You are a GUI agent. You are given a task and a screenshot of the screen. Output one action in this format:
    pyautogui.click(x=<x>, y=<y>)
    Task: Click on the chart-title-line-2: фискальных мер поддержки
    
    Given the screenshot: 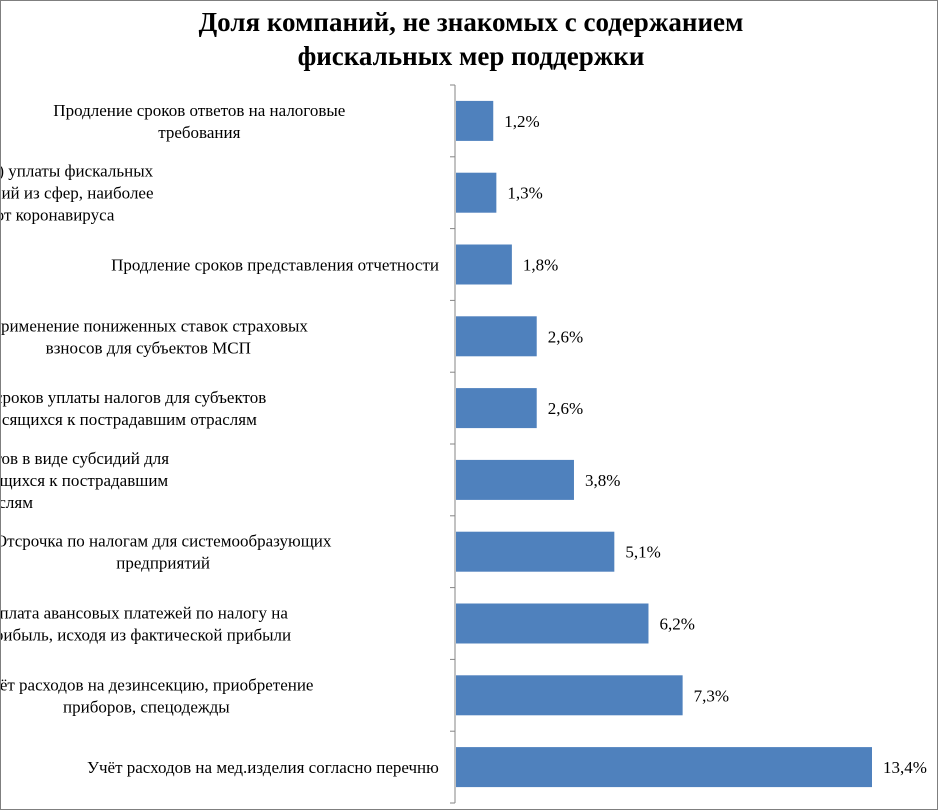 What is the action you would take?
    pyautogui.click(x=471, y=56)
    